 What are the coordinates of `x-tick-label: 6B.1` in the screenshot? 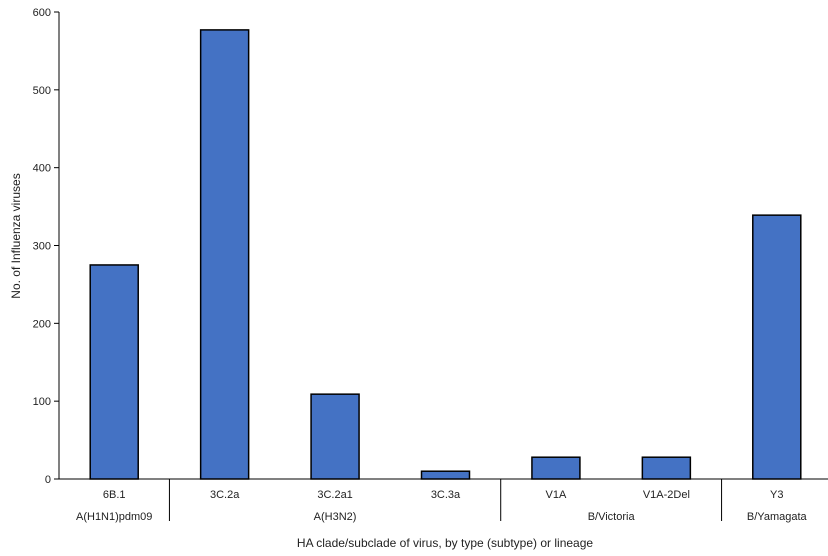 It's located at (114, 495).